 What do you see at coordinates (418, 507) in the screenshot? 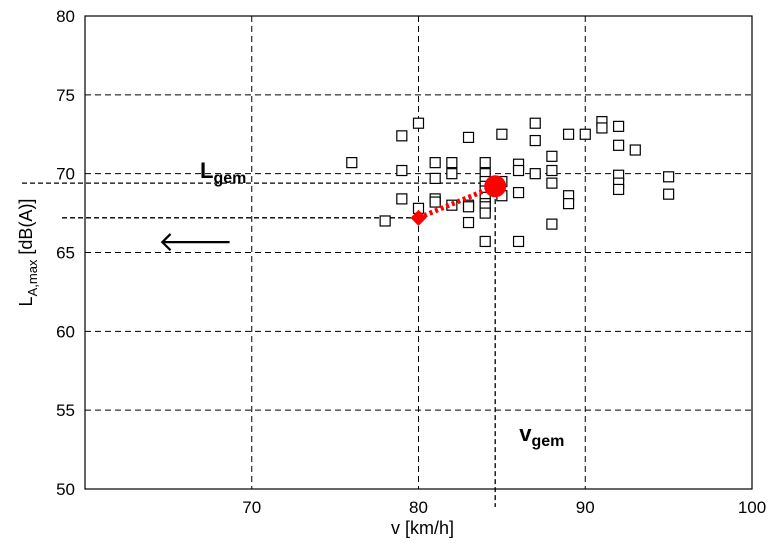
I see `x-tick-label: 80` at bounding box center [418, 507].